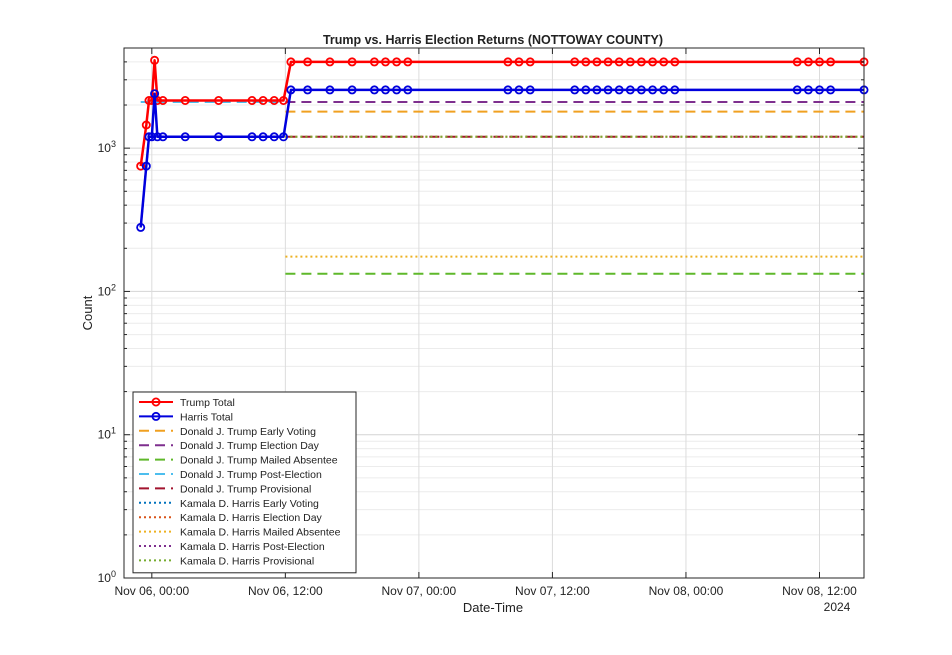  Describe the element at coordinates (260, 533) in the screenshot. I see `legend-entry-label: Kamala D. Harris Mailed Absentee` at that location.